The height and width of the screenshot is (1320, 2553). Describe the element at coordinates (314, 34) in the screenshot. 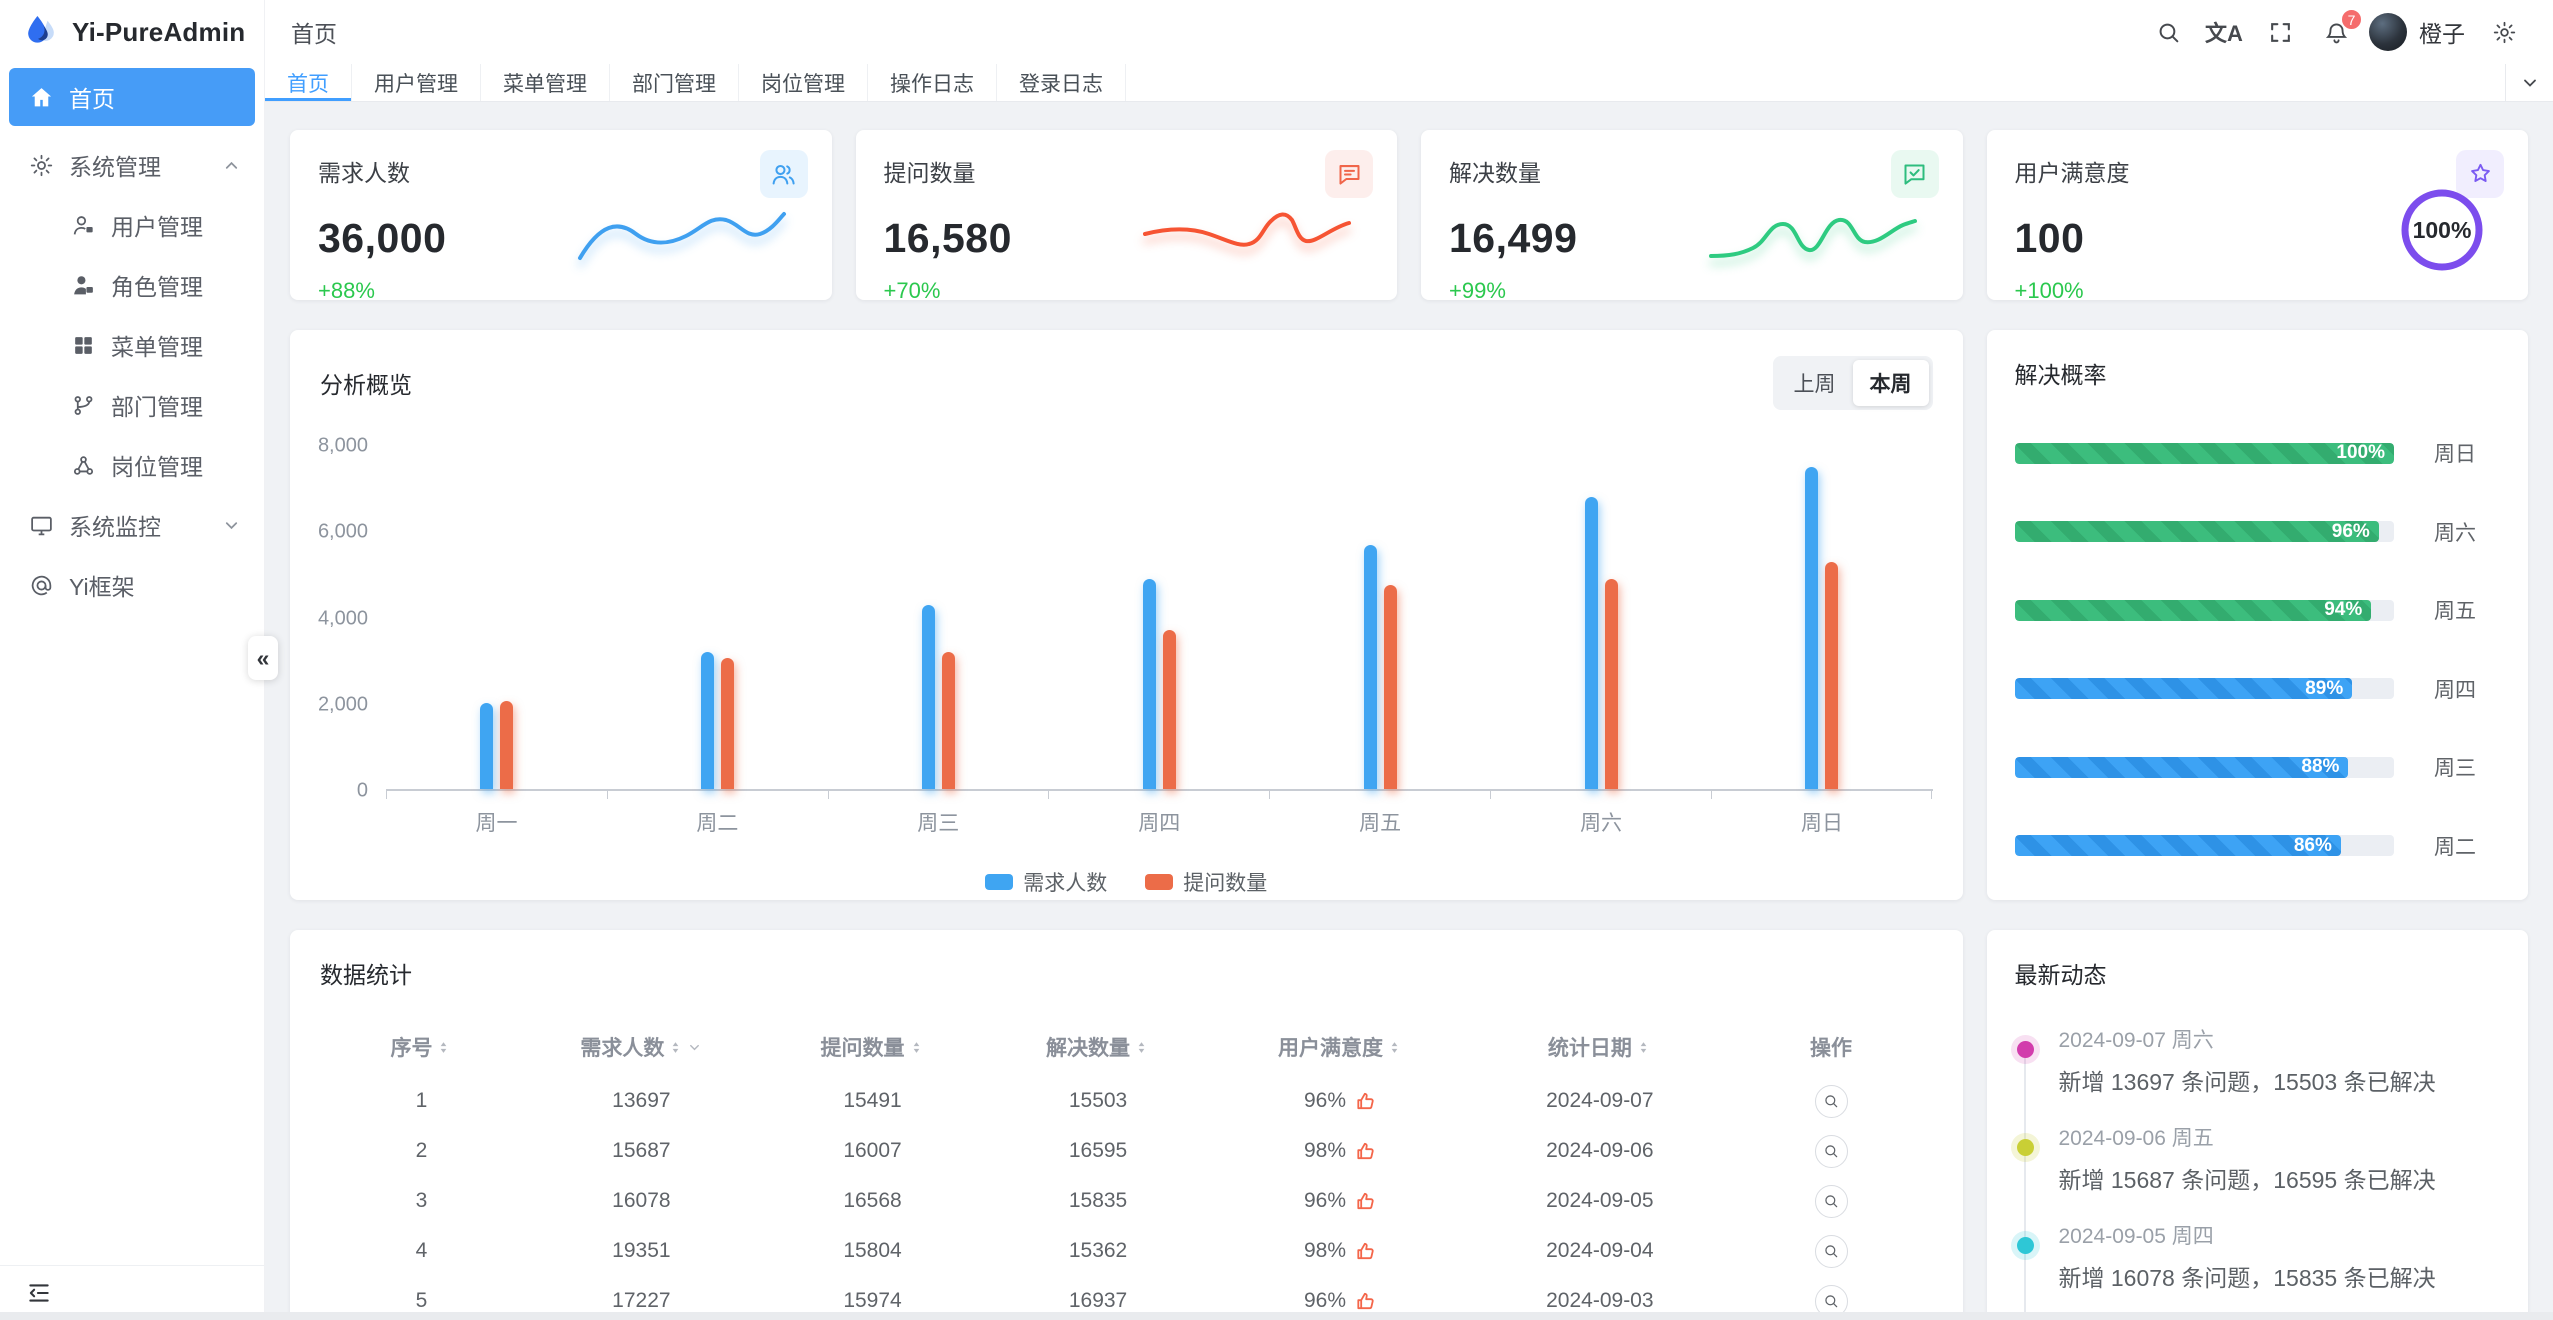

I see `breadcrumb: 首页` at that location.